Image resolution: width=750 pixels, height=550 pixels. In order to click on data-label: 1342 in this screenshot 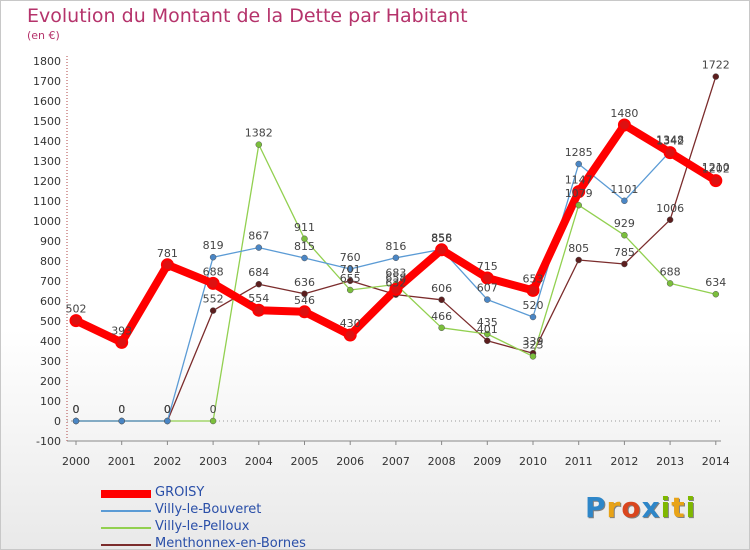, I will do `click(670, 141)`.